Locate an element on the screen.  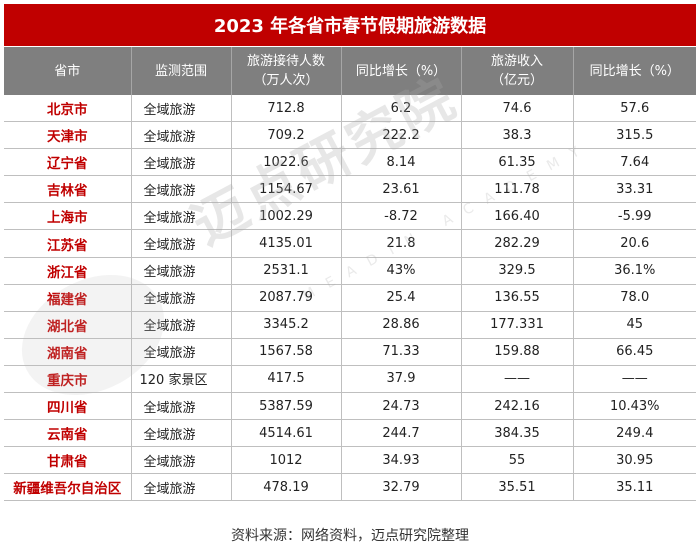
table-row: 云南省 全域旅游 4514.61 244.7 384.35 249.4 is located at coordinates (350, 433).